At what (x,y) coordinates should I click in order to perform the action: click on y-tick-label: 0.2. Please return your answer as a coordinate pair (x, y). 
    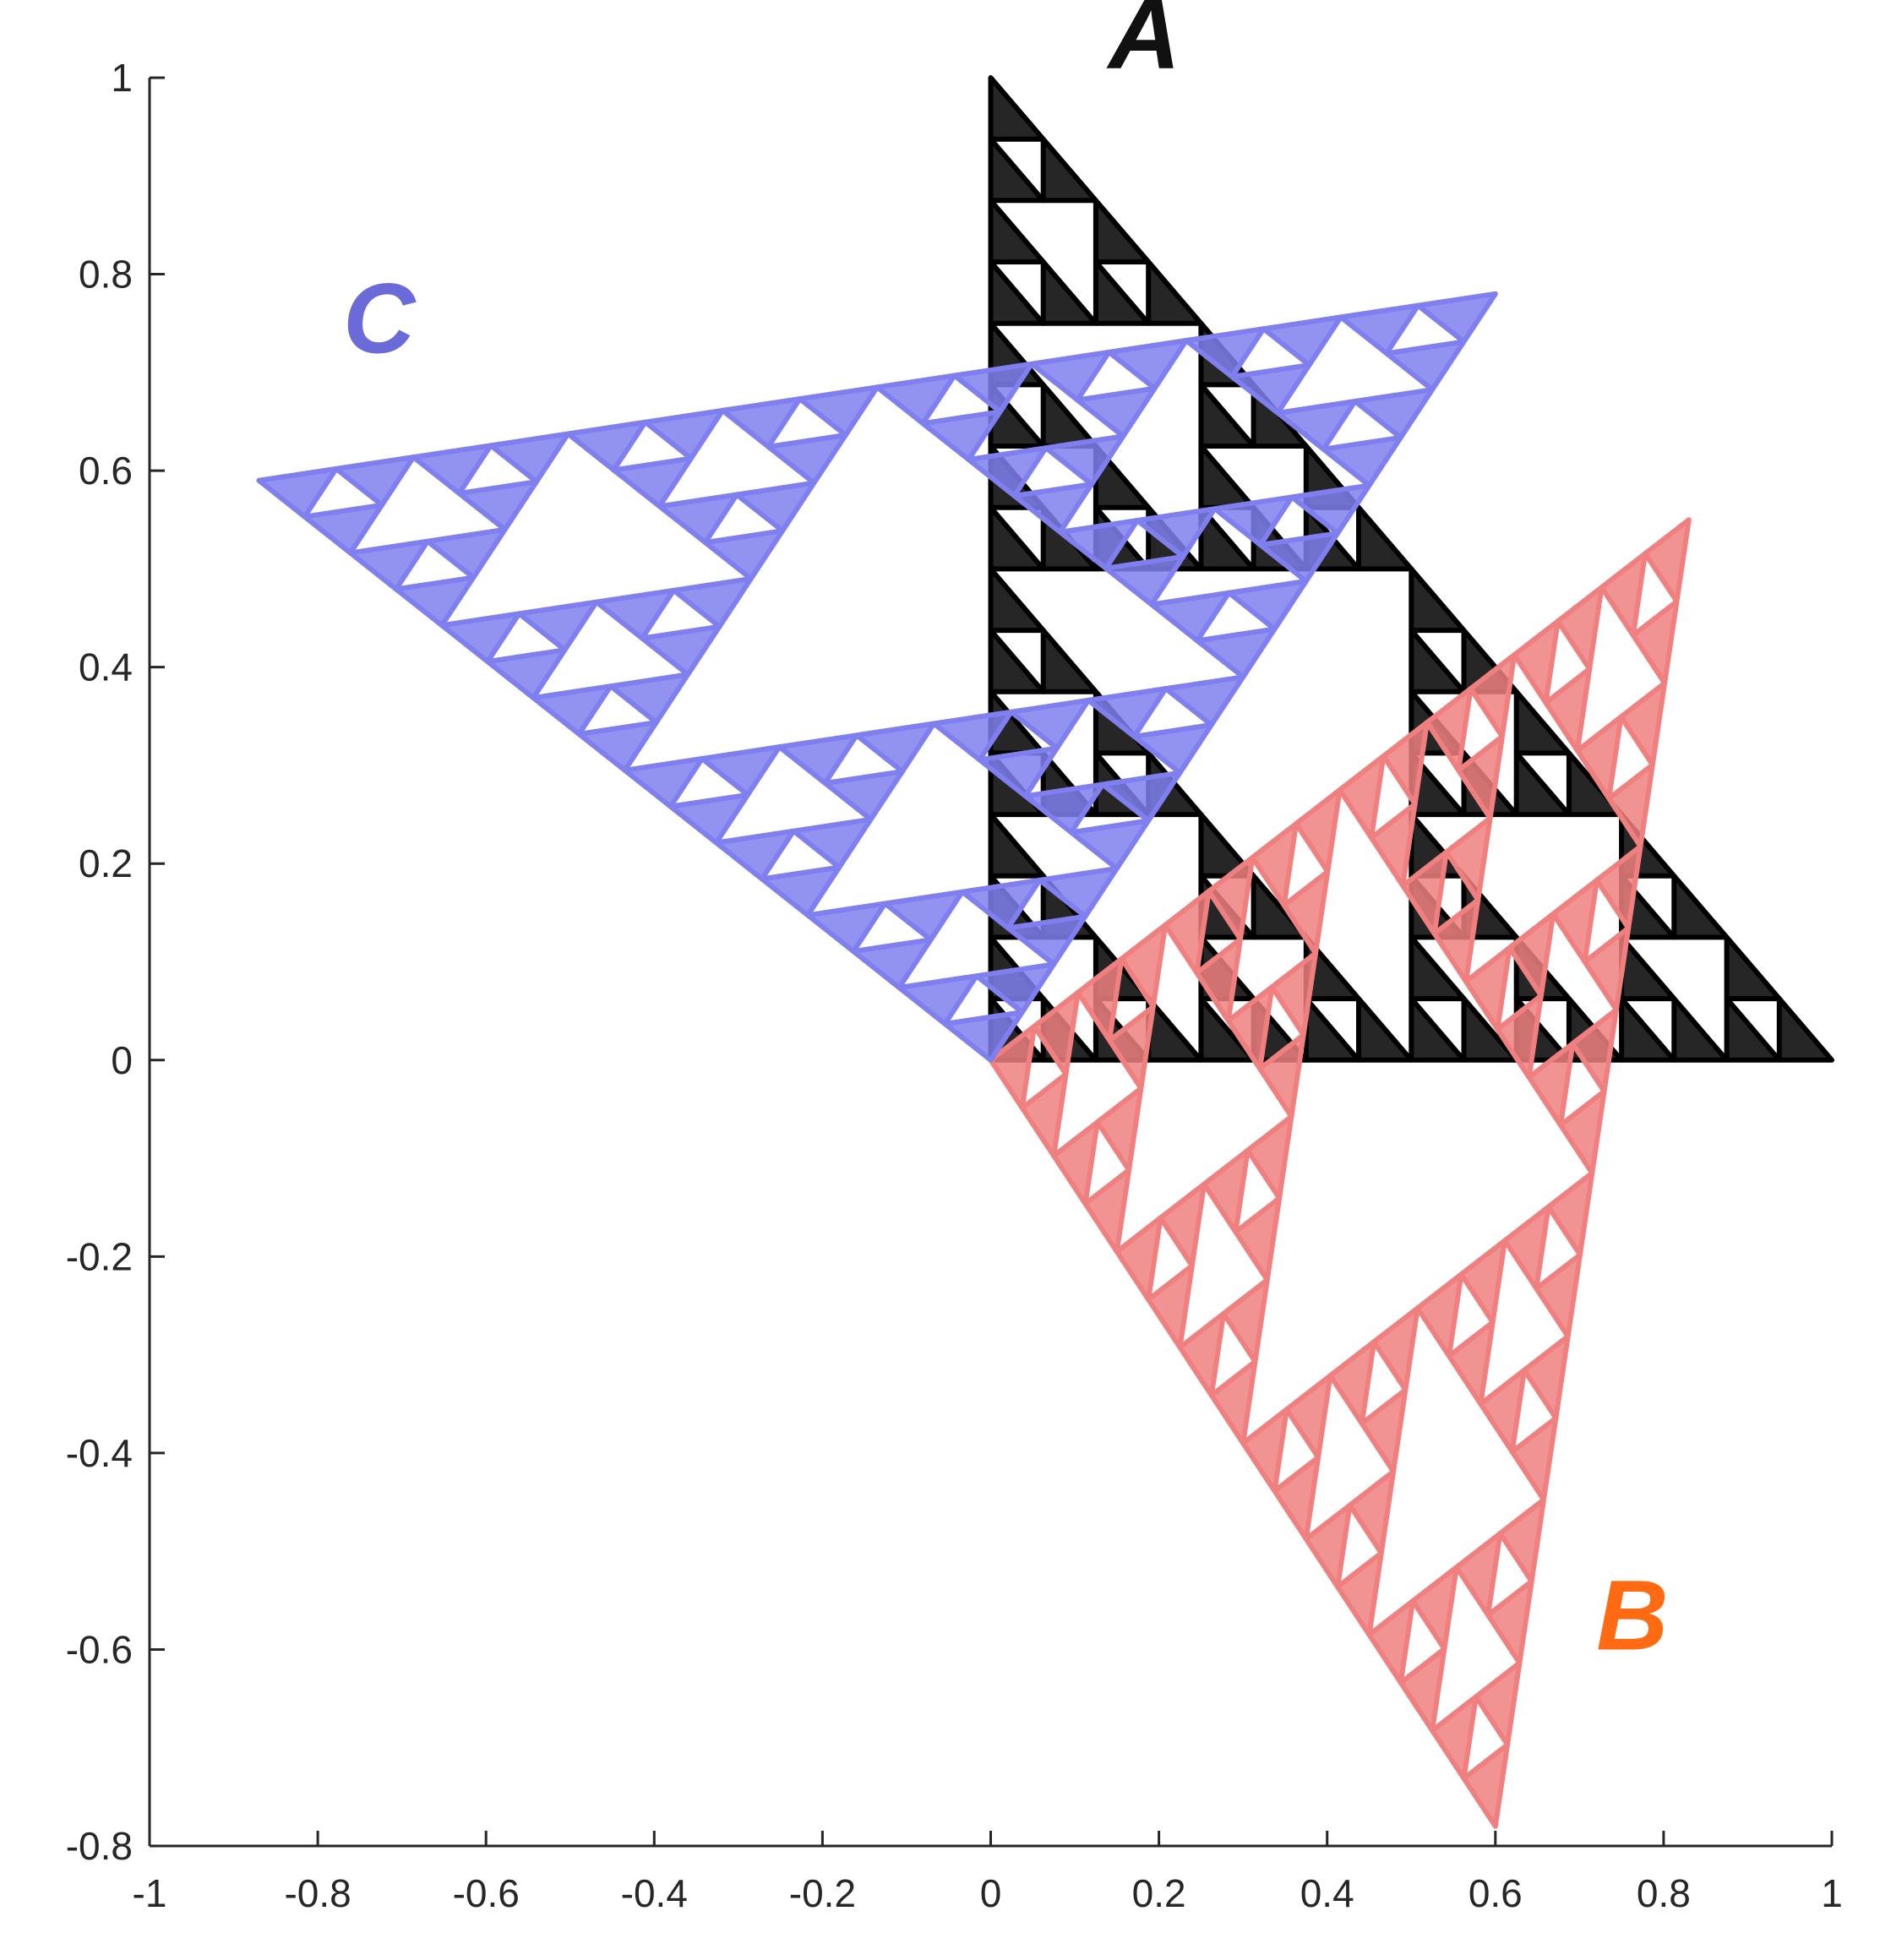
    Looking at the image, I should click on (106, 863).